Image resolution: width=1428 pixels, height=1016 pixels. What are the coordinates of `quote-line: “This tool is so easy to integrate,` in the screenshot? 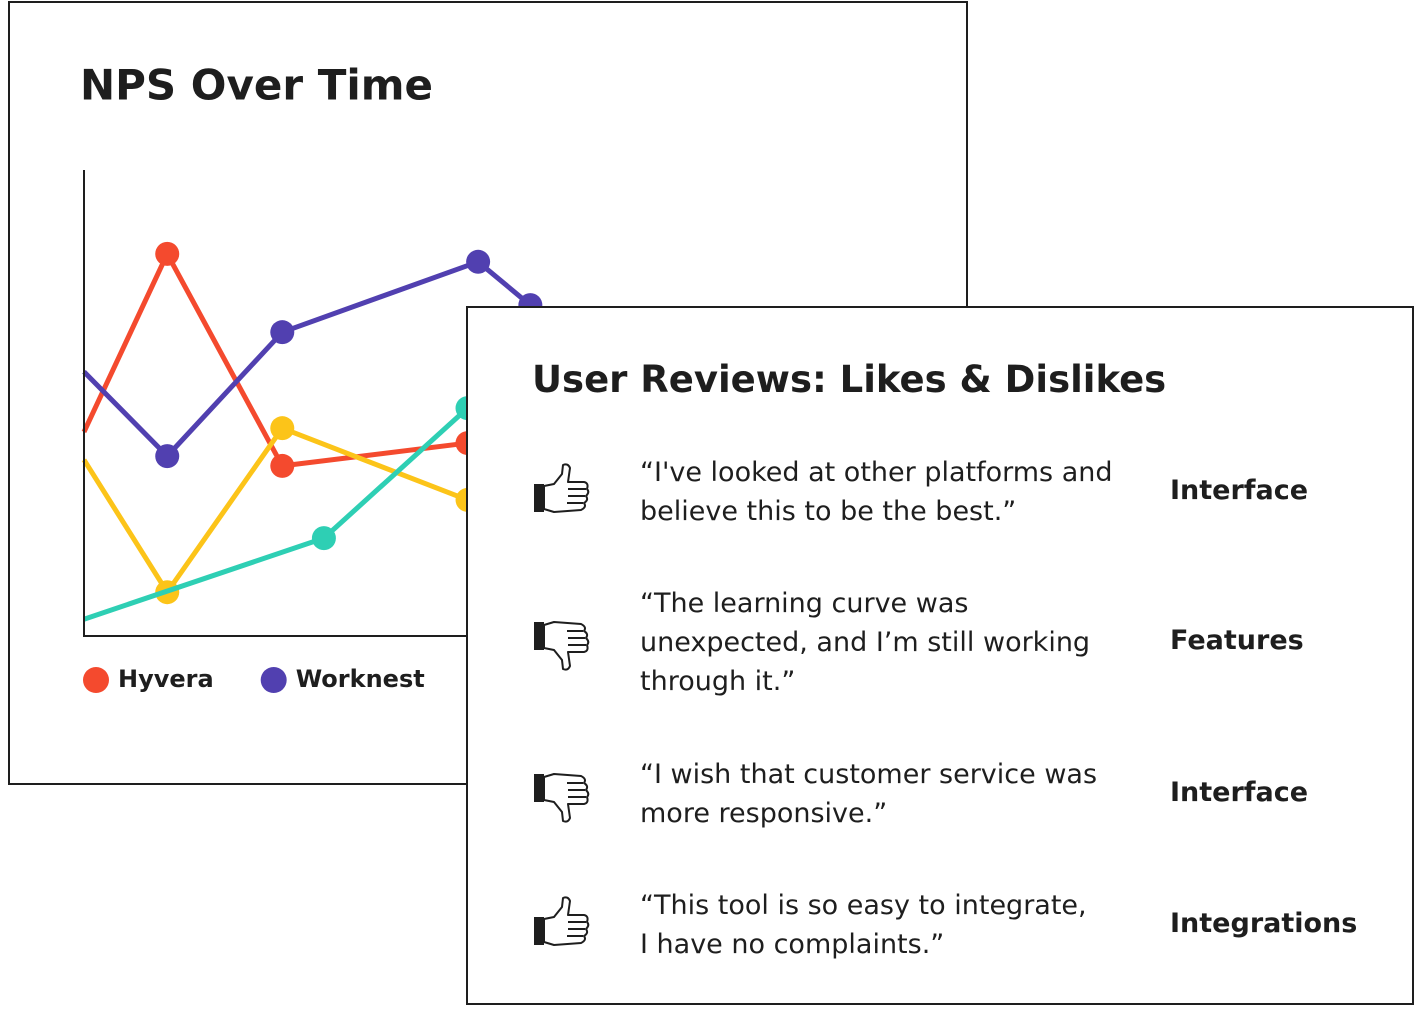 It's located at (863, 905).